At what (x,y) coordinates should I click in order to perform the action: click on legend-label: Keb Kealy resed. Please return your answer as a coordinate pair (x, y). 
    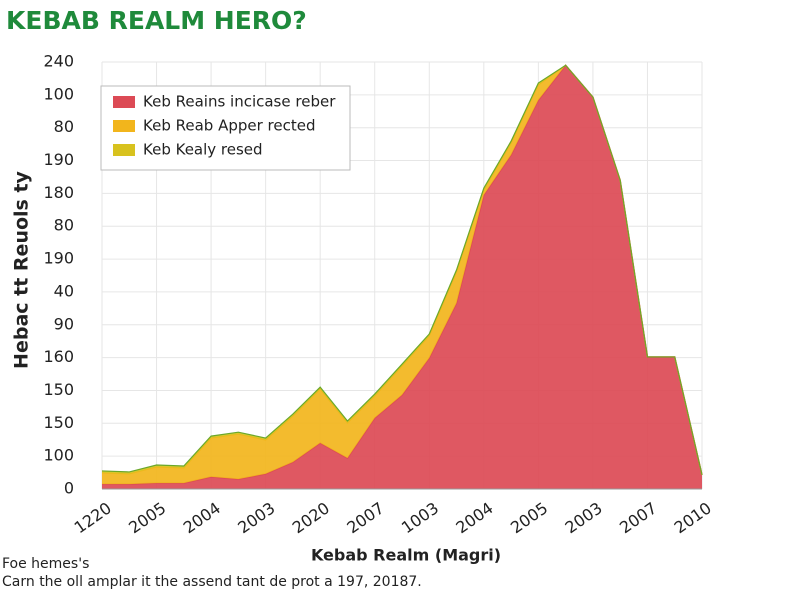
    Looking at the image, I should click on (203, 150).